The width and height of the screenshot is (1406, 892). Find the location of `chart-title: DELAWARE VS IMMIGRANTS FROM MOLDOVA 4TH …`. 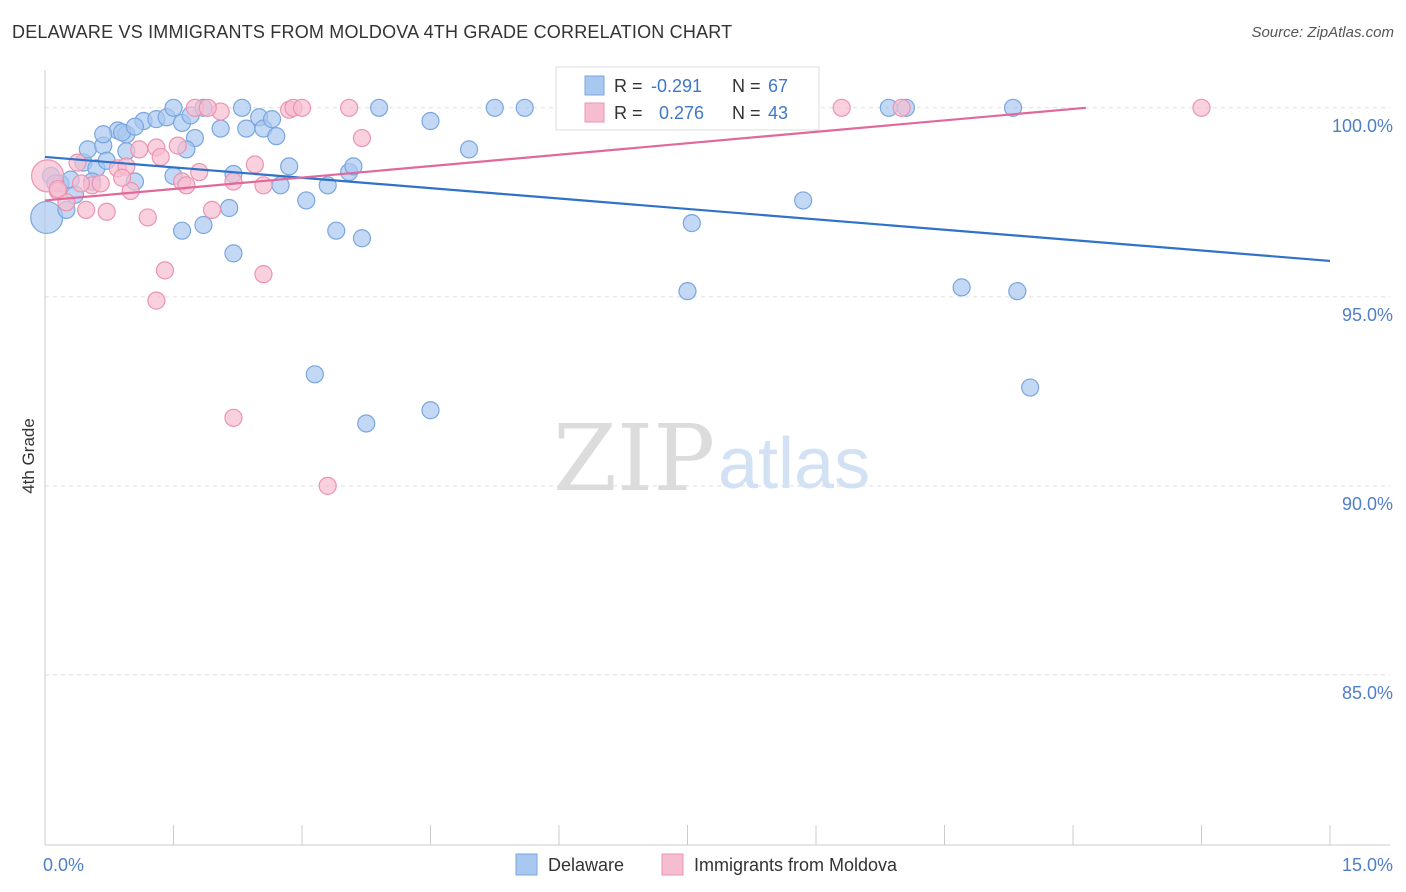

chart-title: DELAWARE VS IMMIGRANTS FROM MOLDOVA 4TH … is located at coordinates (372, 32).